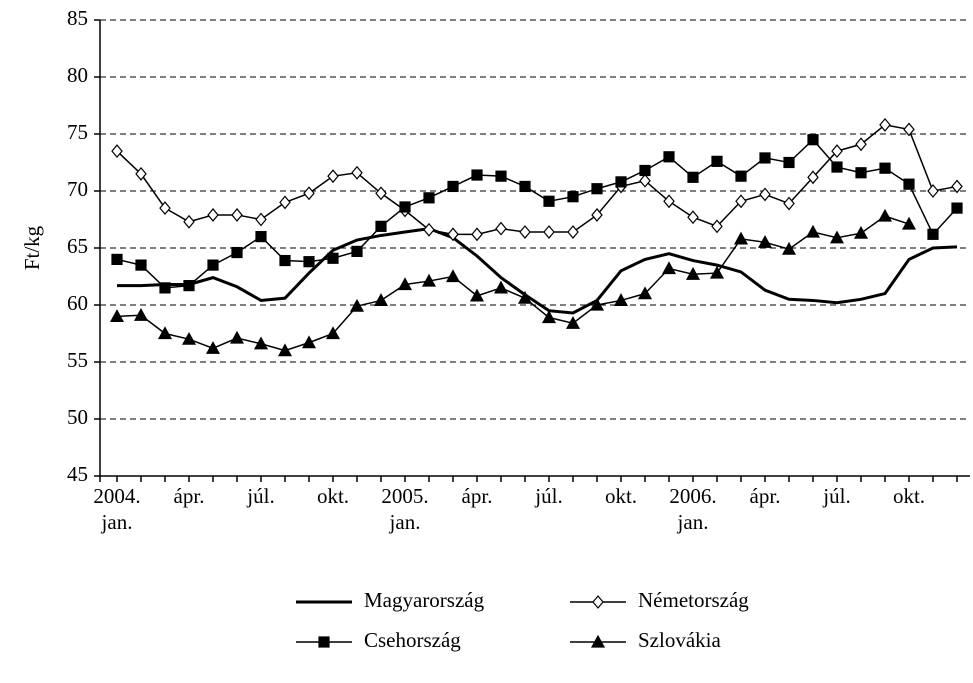  Describe the element at coordinates (412, 640) in the screenshot. I see `legend-label: Csehország` at that location.